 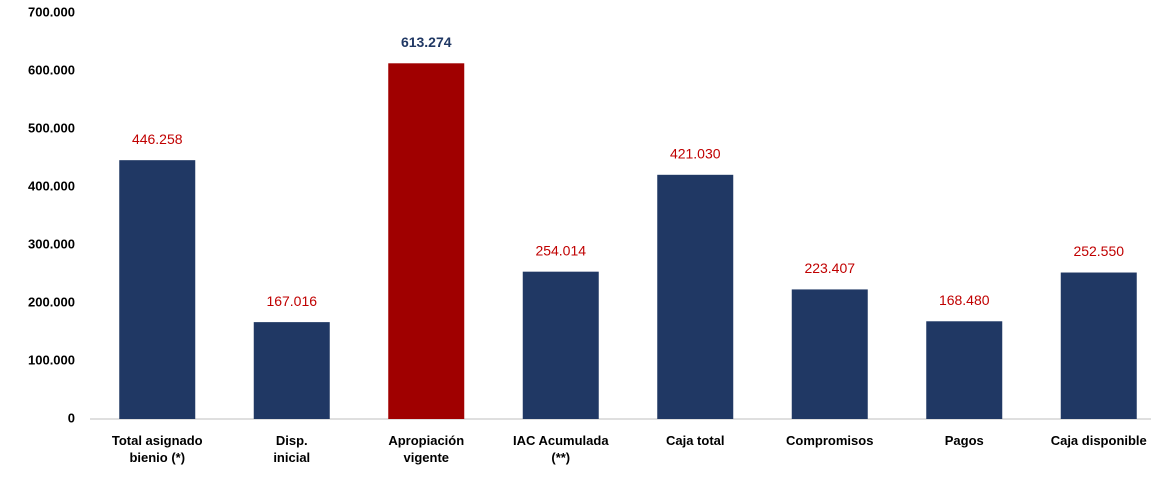 I want to click on value-label: 167.016, so click(x=291, y=301).